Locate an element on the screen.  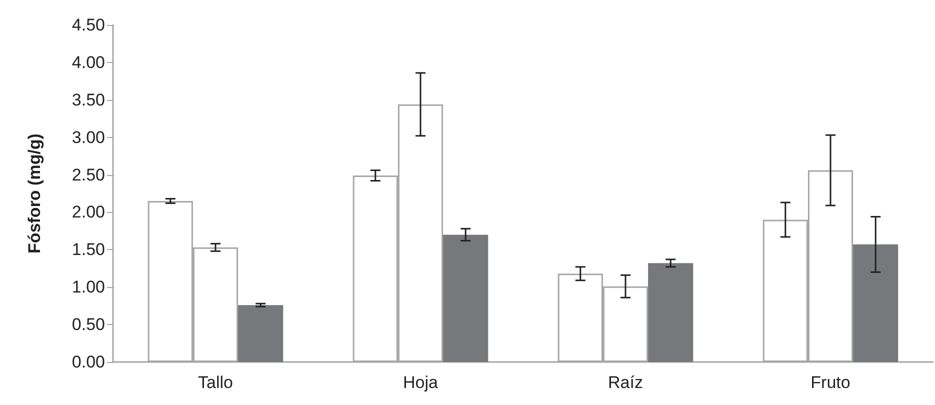
y-tick-label: 4.50 is located at coordinates (88, 25).